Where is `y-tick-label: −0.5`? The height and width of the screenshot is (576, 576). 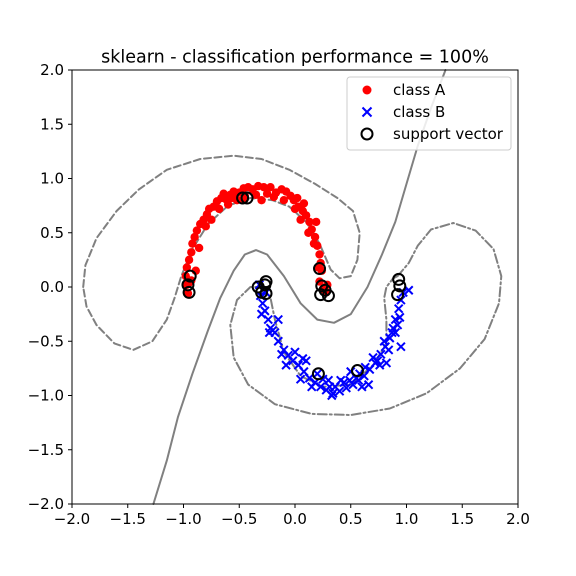 y-tick-label: −0.5 is located at coordinates (46, 341).